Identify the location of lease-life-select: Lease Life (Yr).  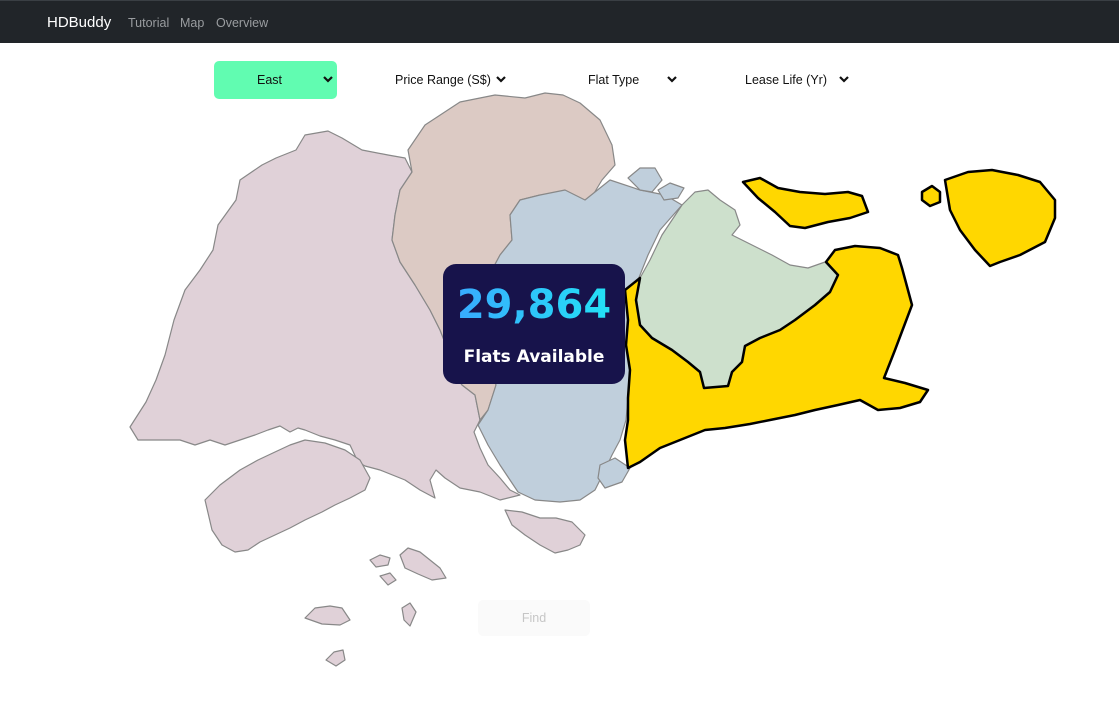
(795, 80).